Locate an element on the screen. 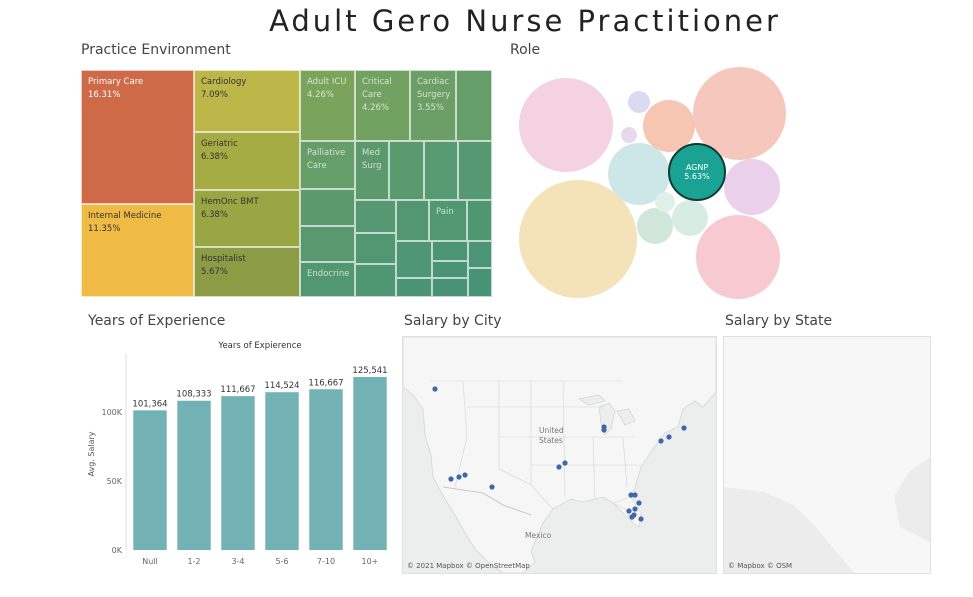 The height and width of the screenshot is (597, 973). role-title: Role is located at coordinates (525, 50).